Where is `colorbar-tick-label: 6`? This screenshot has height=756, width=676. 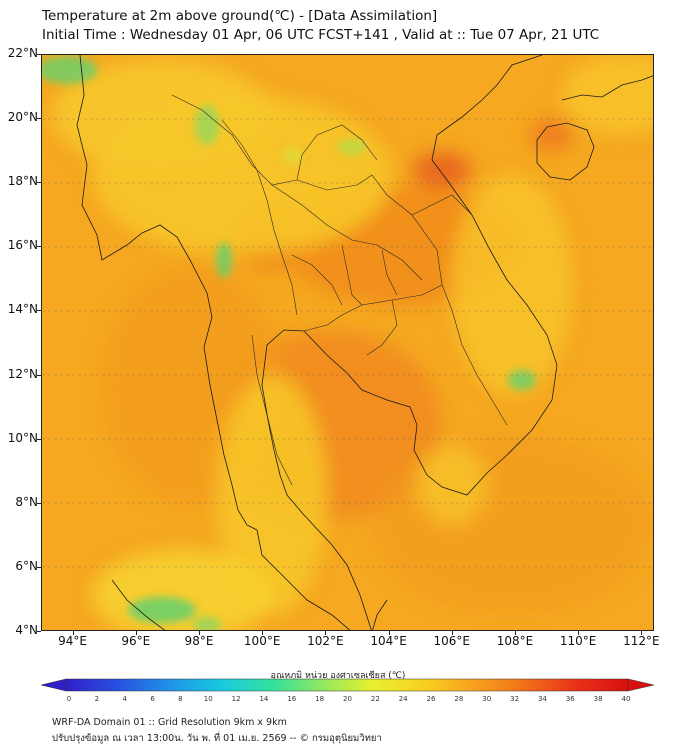
colorbar-tick-label: 6 is located at coordinates (152, 699).